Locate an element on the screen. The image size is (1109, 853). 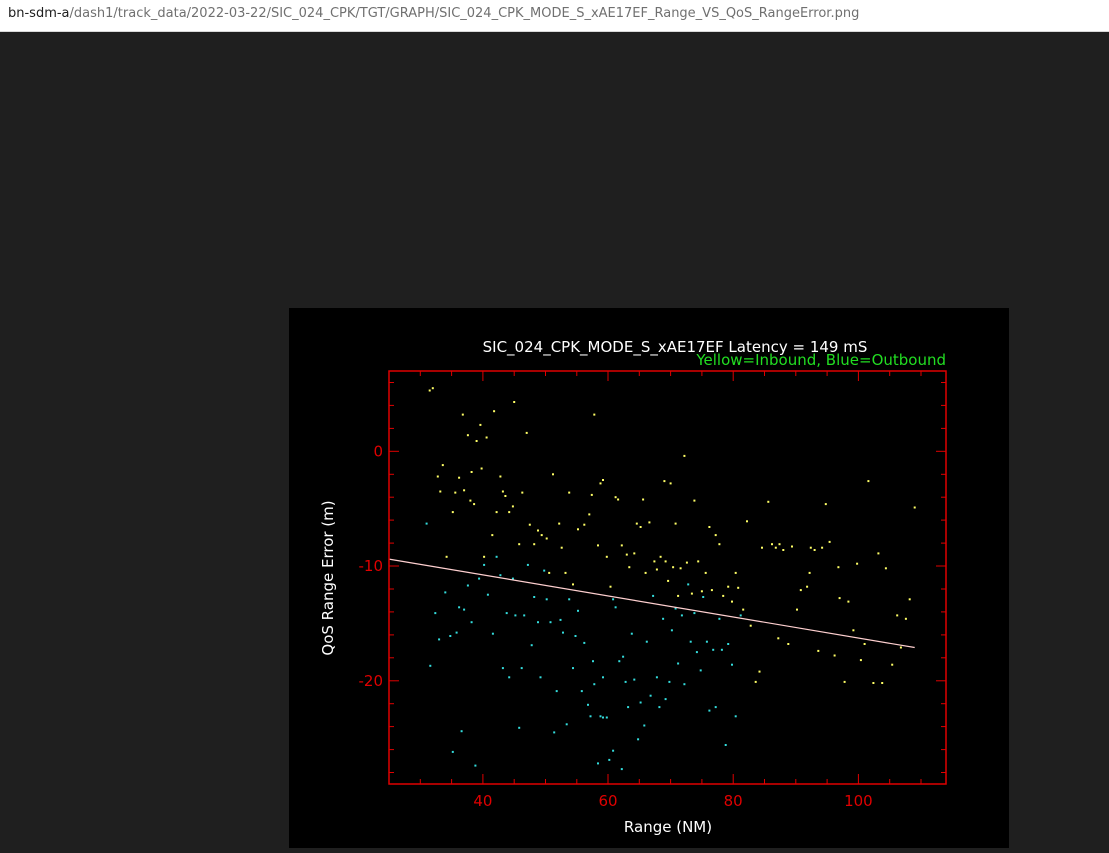
y-tick-label: 0 is located at coordinates (378, 451).